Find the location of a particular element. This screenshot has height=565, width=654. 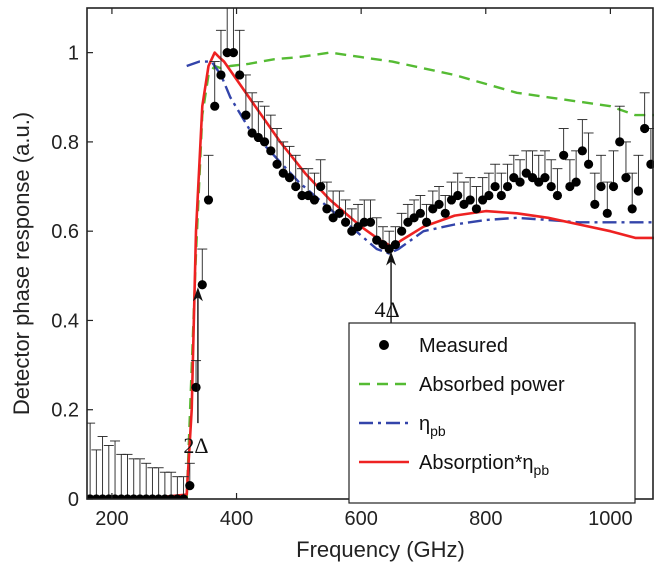

y-tick-label: 0.2 is located at coordinates (65, 411).